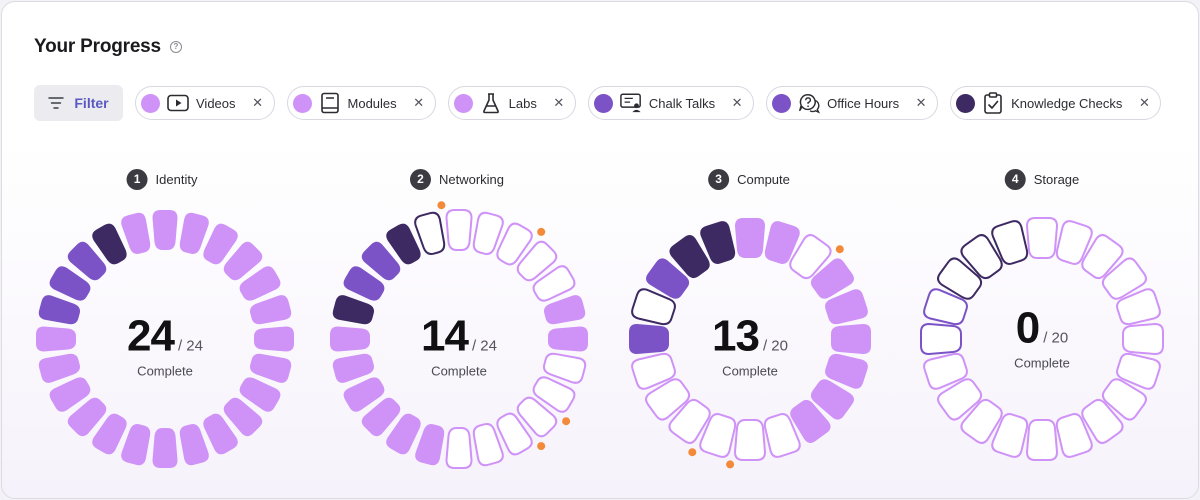 Image resolution: width=1200 pixels, height=500 pixels. I want to click on chip-videos: Videos ✕, so click(205, 103).